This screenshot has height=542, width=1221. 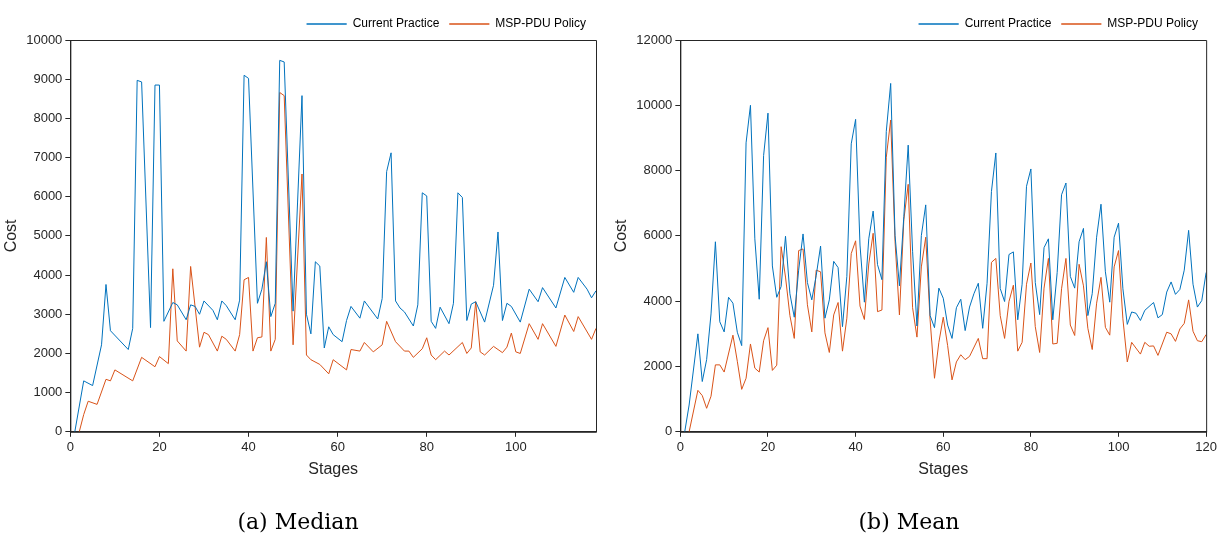 I want to click on y-tick-label: 3000, so click(x=48, y=313).